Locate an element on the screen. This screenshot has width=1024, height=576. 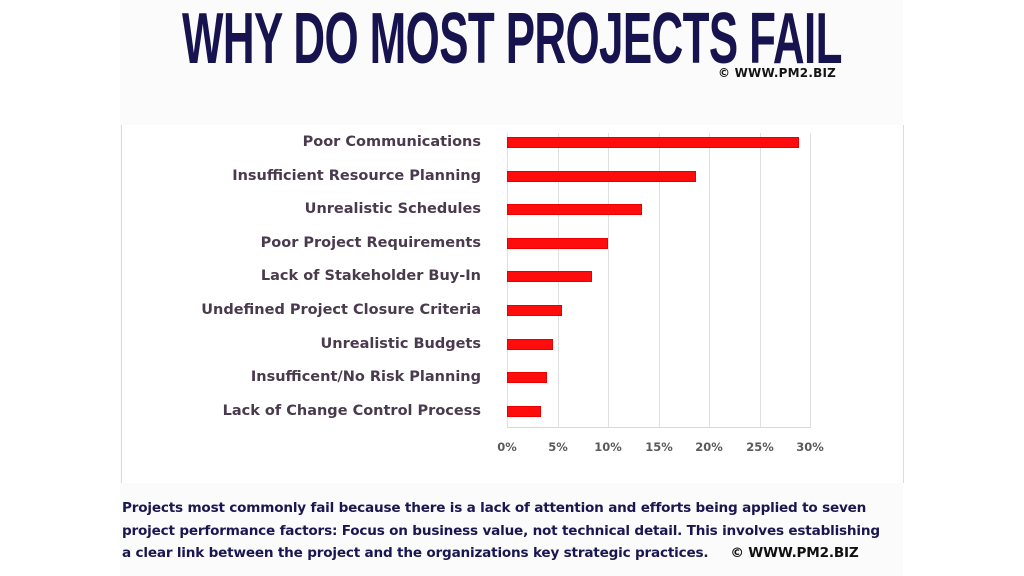
x-tick-label: 0% is located at coordinates (507, 447).